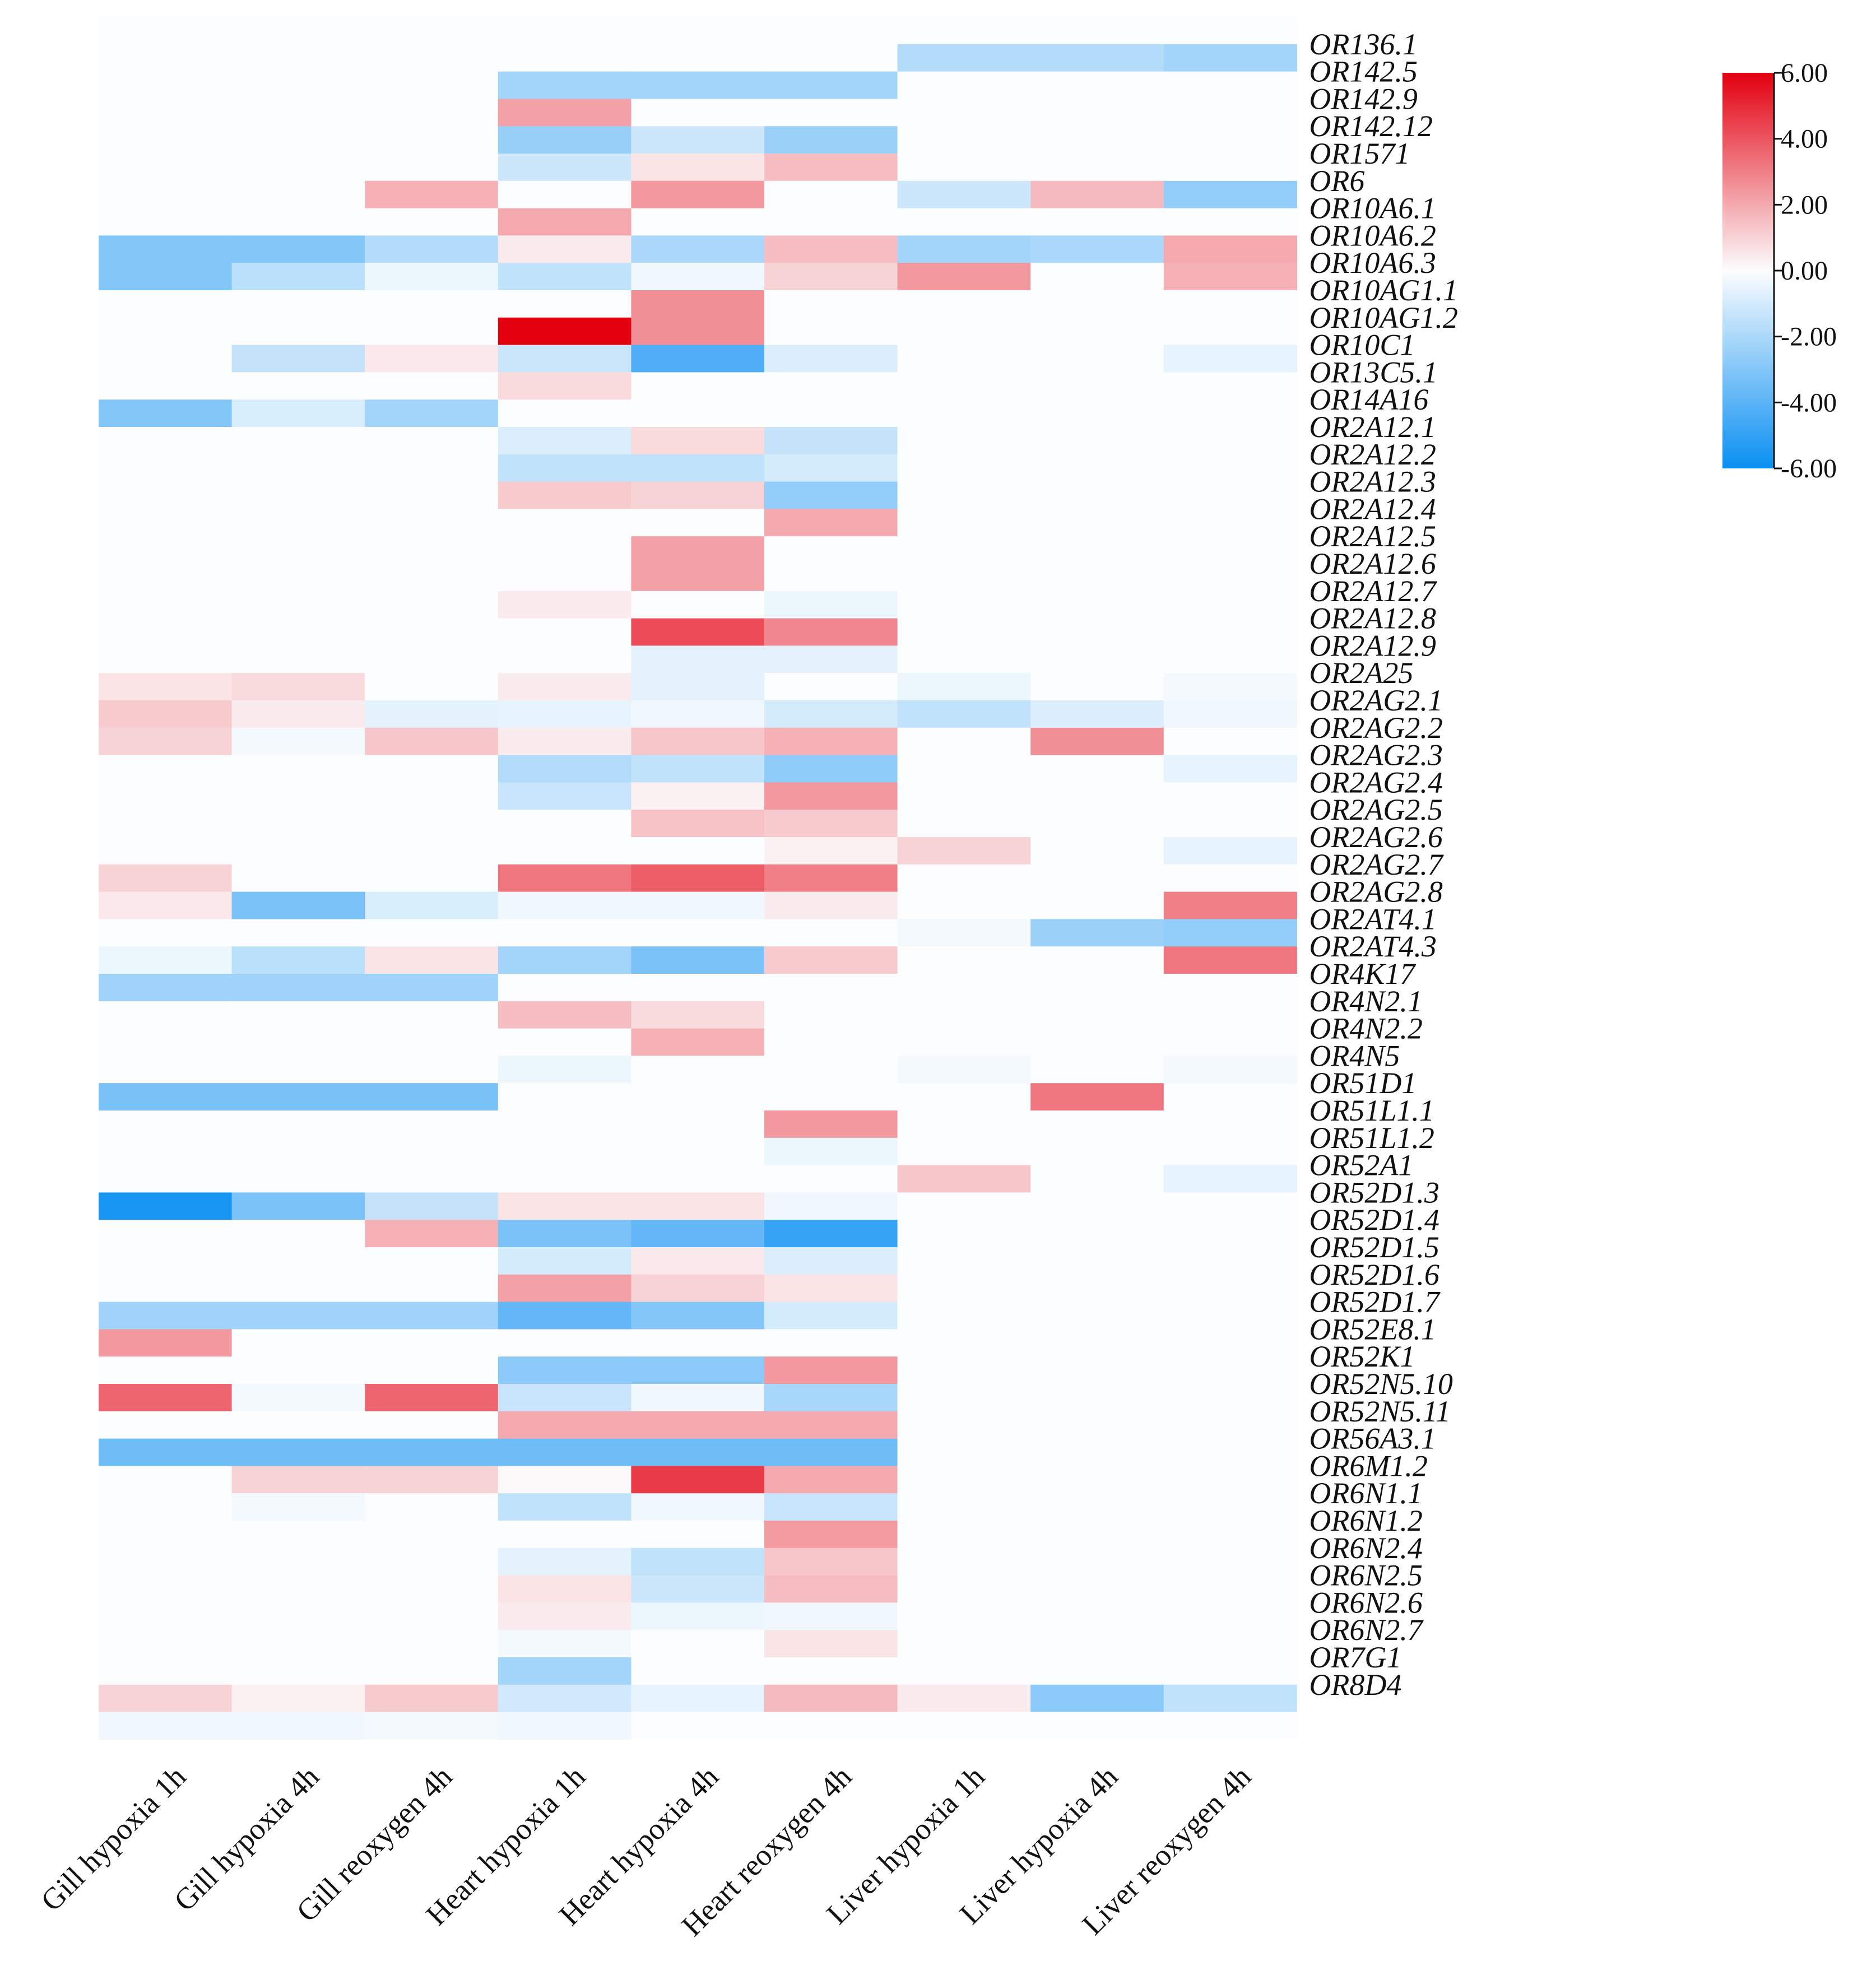 The height and width of the screenshot is (1975, 1876). I want to click on row-label-or10ag1-2: OR10AG1.2, so click(1383, 317).